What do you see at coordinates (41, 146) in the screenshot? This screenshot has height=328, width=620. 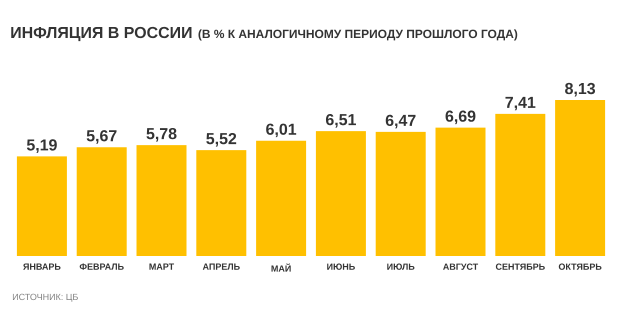 I see `data-label: 5,19` at bounding box center [41, 146].